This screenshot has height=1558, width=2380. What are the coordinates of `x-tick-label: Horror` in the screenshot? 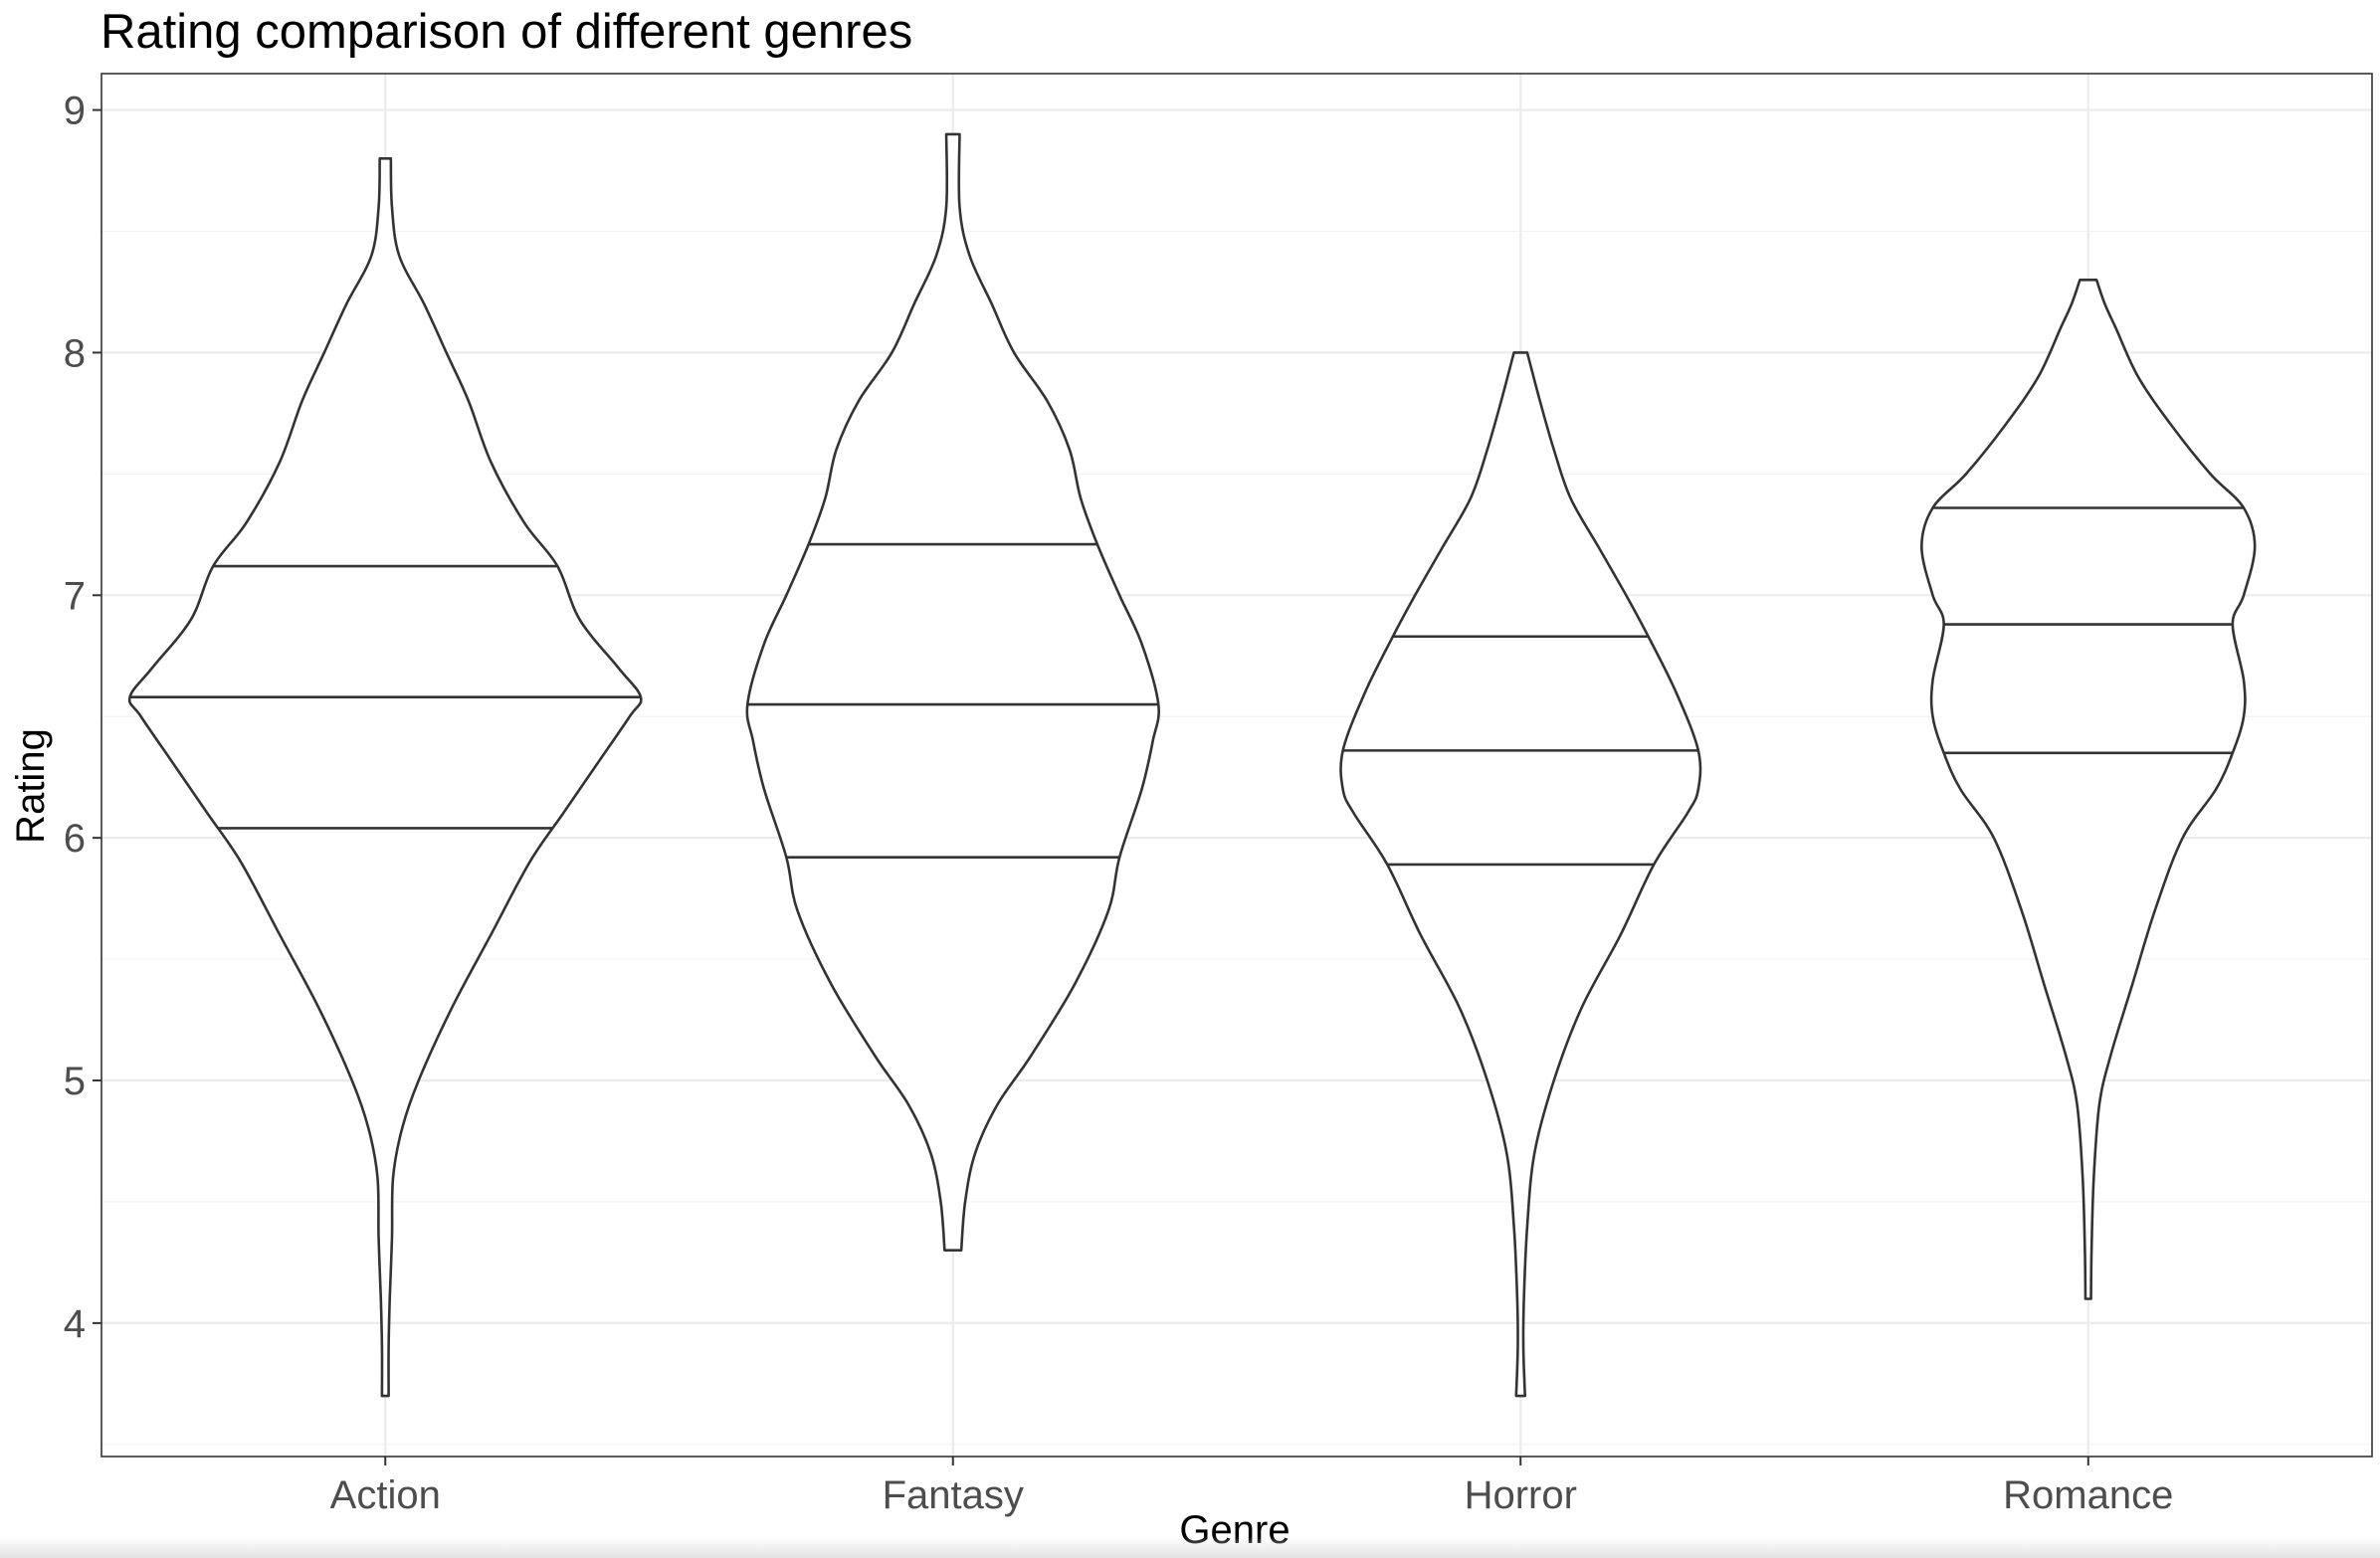 It's located at (1521, 1495).